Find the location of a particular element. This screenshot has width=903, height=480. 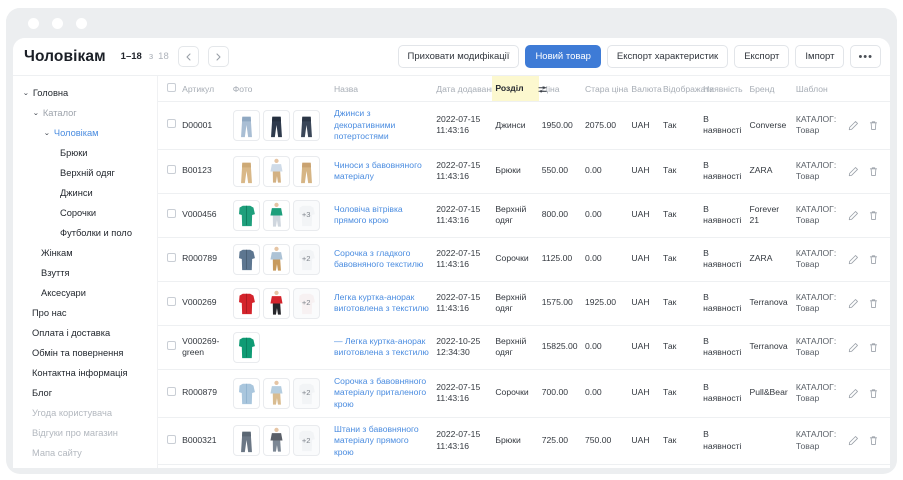

product-name-link: Чоловіча вітрівка прямого крою is located at coordinates (368, 214).